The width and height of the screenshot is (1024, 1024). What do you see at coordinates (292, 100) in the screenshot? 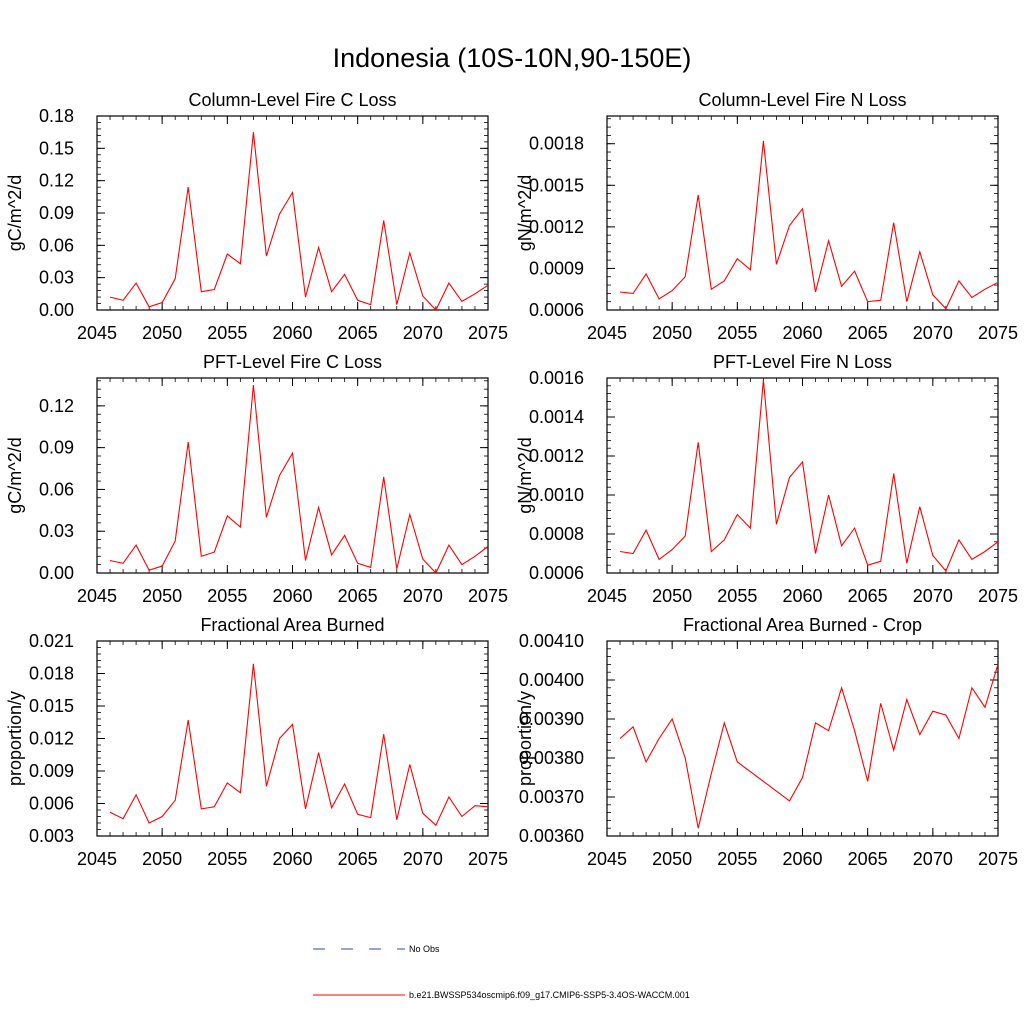
I see `panel-title: Column-Level Fire C Loss` at bounding box center [292, 100].